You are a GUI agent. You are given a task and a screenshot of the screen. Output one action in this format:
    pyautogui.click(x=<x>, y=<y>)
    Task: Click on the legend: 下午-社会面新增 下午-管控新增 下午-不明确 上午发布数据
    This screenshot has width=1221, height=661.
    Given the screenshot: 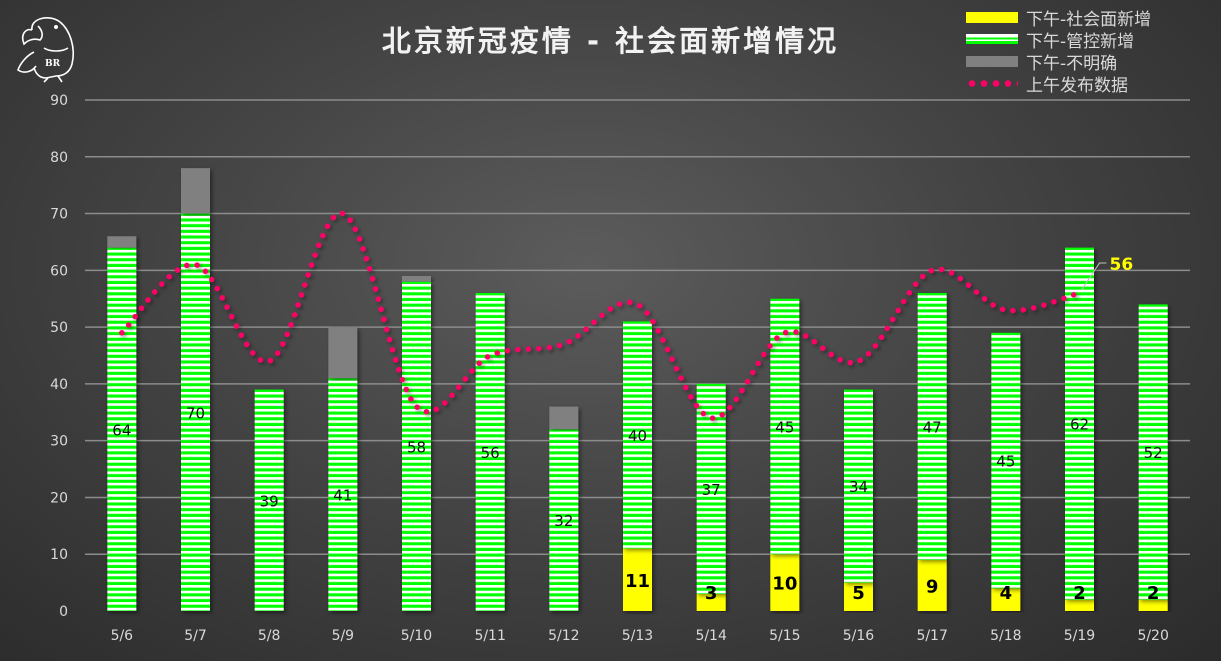 What is the action you would take?
    pyautogui.click(x=1059, y=51)
    